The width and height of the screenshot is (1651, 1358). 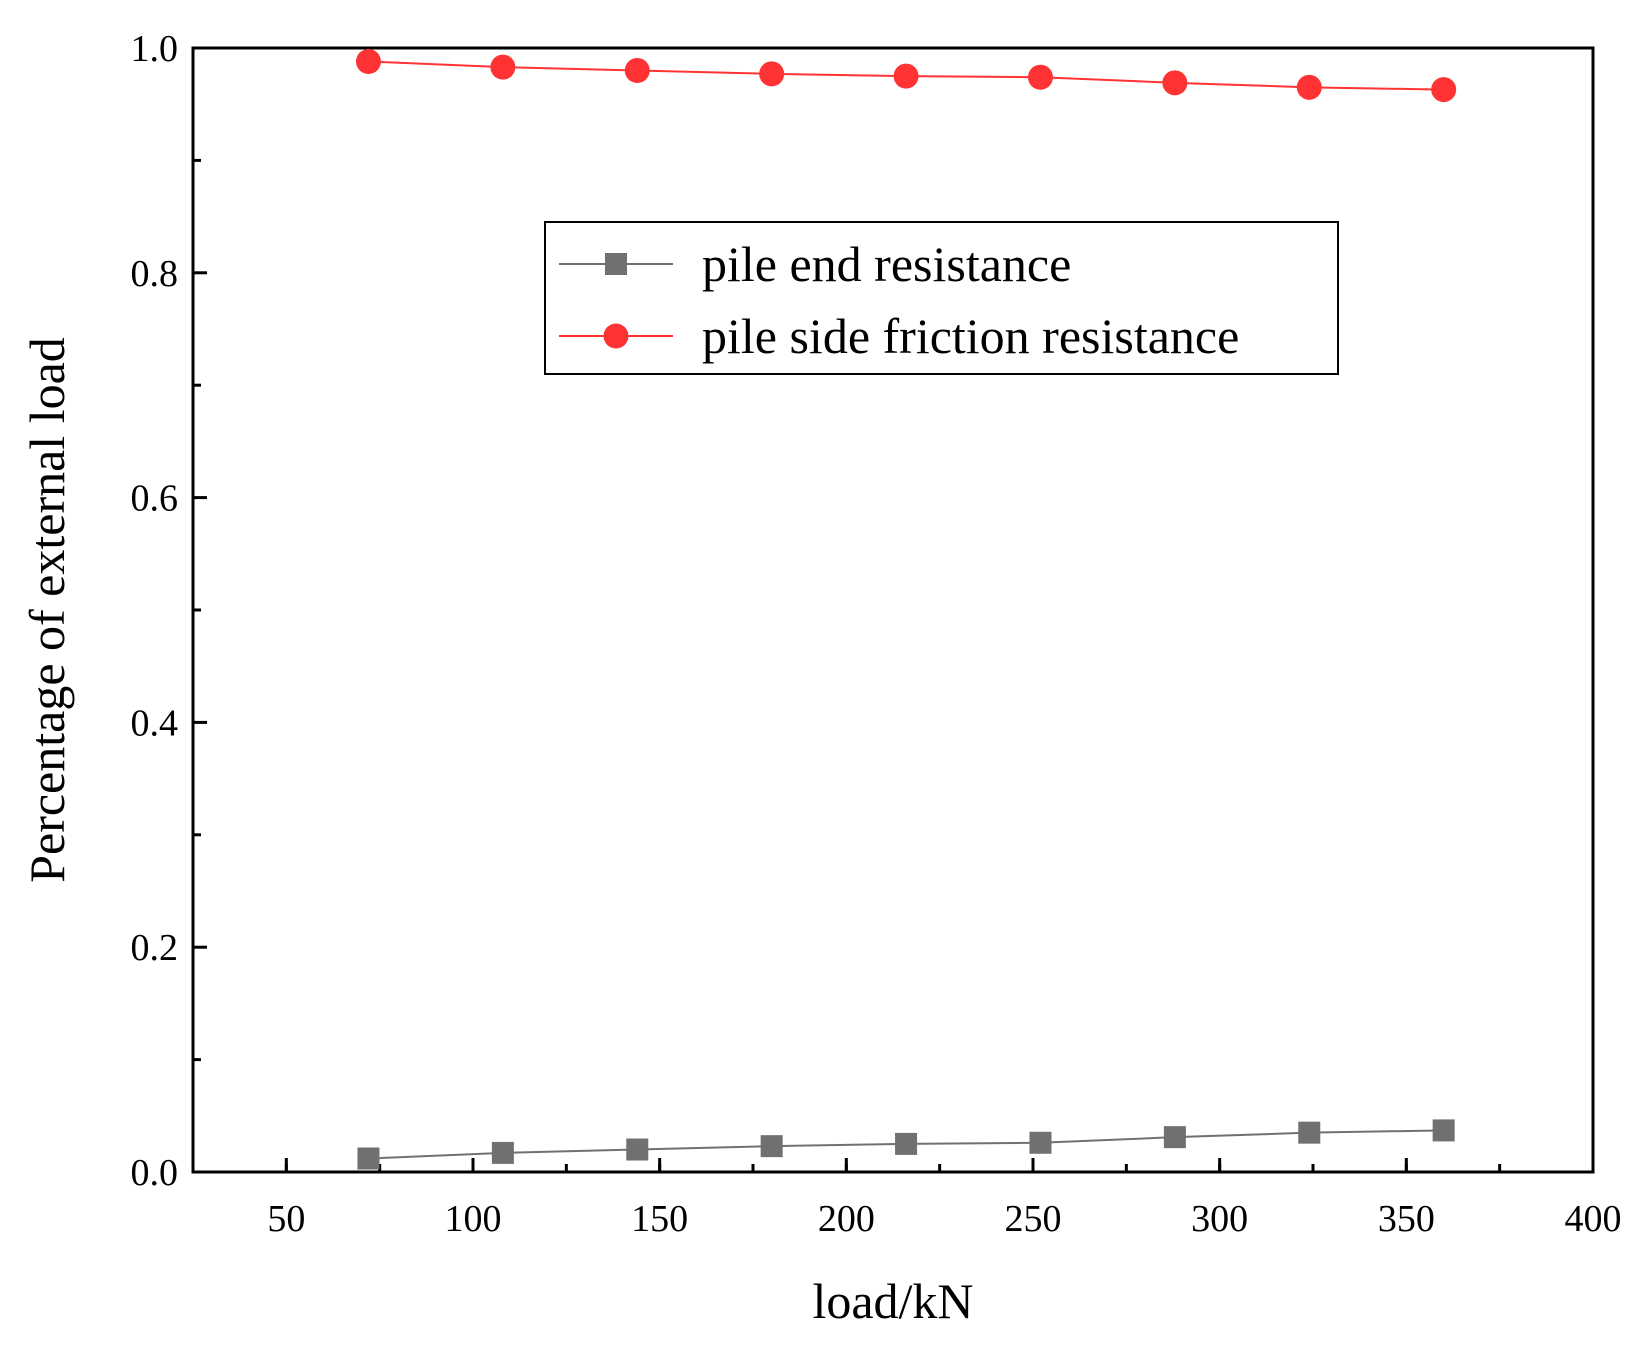 I want to click on x-tick-label: 100, so click(x=473, y=1219).